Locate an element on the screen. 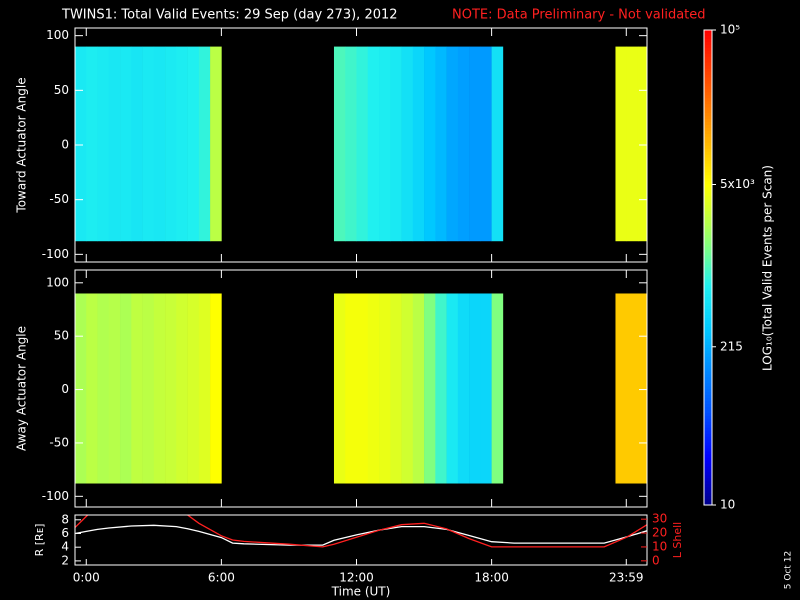 Image resolution: width=800 pixels, height=600 pixels. y-tick-label: 100 is located at coordinates (57, 35).